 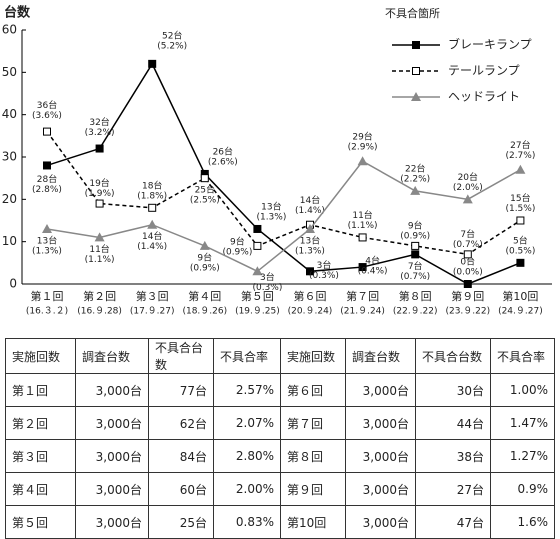 I want to click on rate-label: (0.0%), so click(x=468, y=273).